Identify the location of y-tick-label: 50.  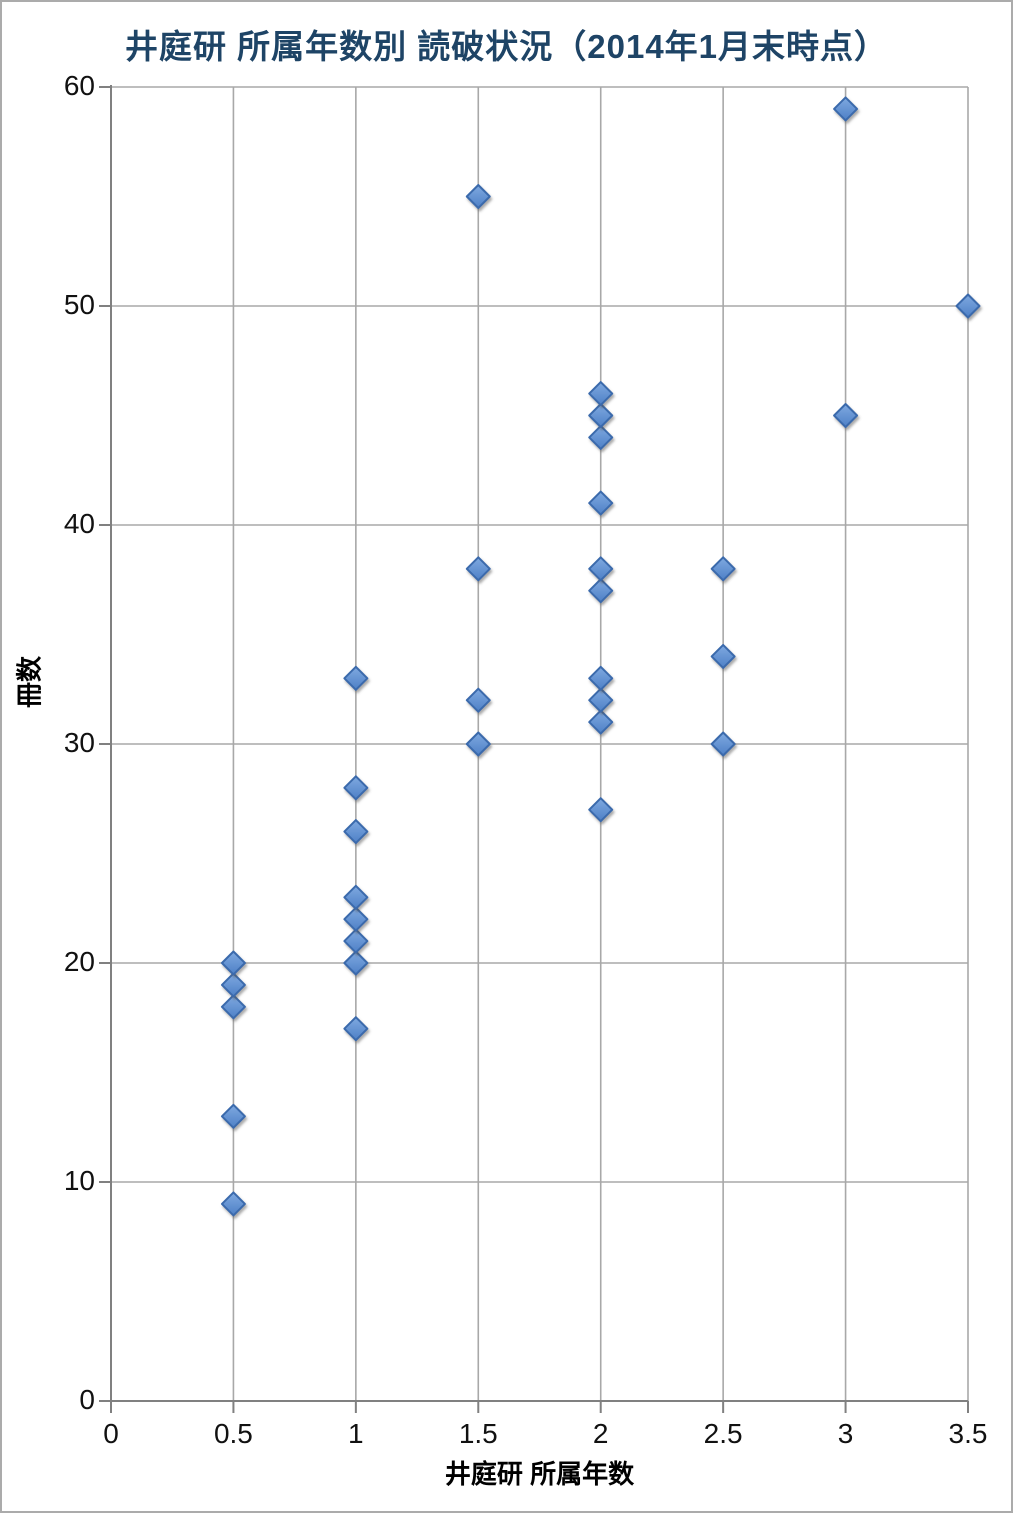
(79, 304).